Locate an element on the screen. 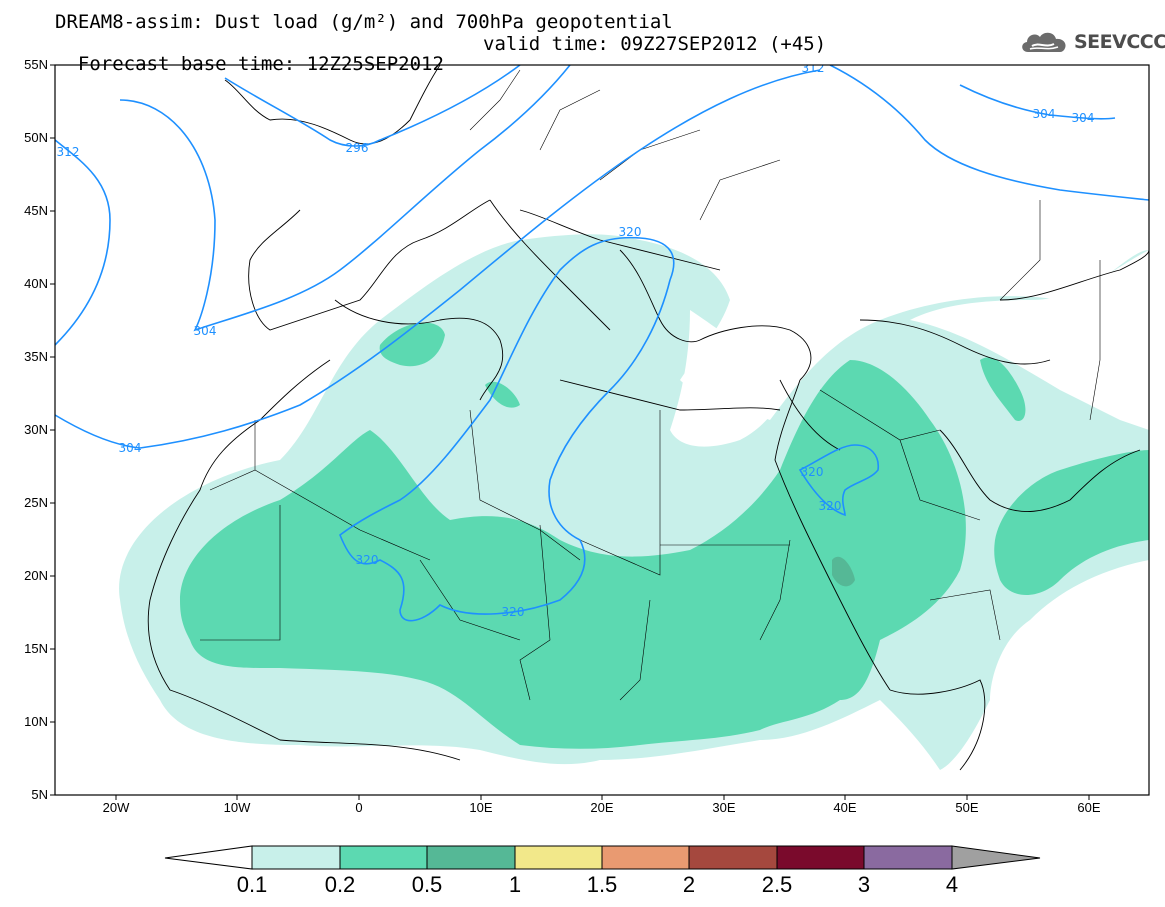 The image size is (1165, 907). seevccc-logo: SEEVCCC is located at coordinates (1091, 42).